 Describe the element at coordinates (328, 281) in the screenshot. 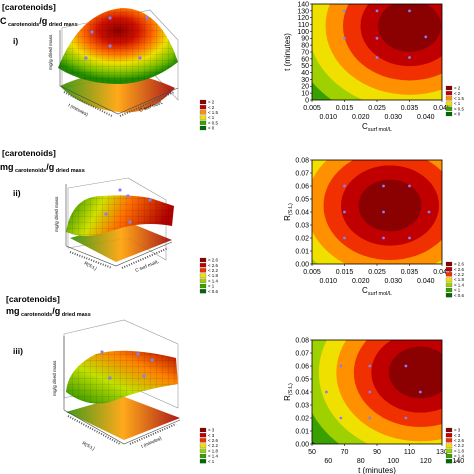

I see `x-tick-label: 0.010` at that location.